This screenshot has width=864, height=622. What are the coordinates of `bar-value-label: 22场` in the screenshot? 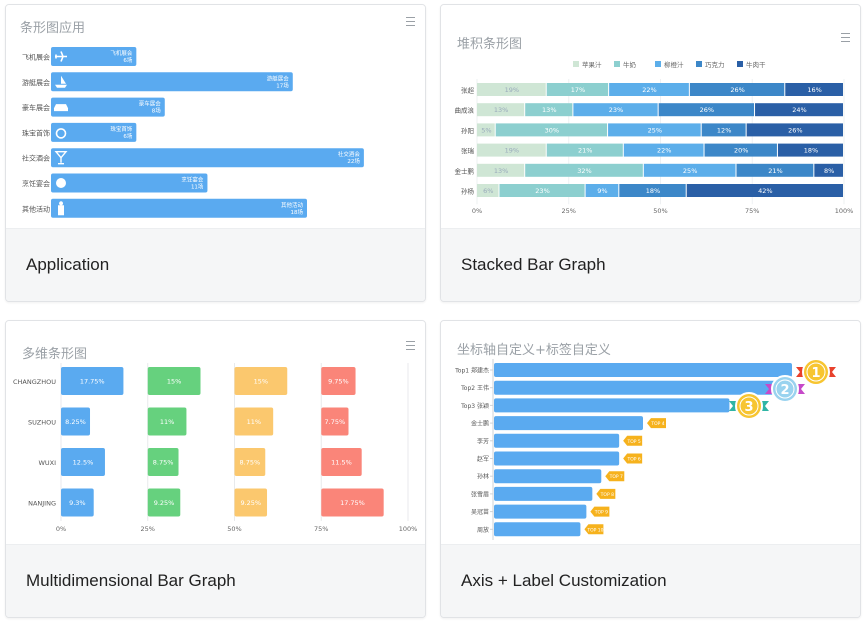 It's located at (353, 161).